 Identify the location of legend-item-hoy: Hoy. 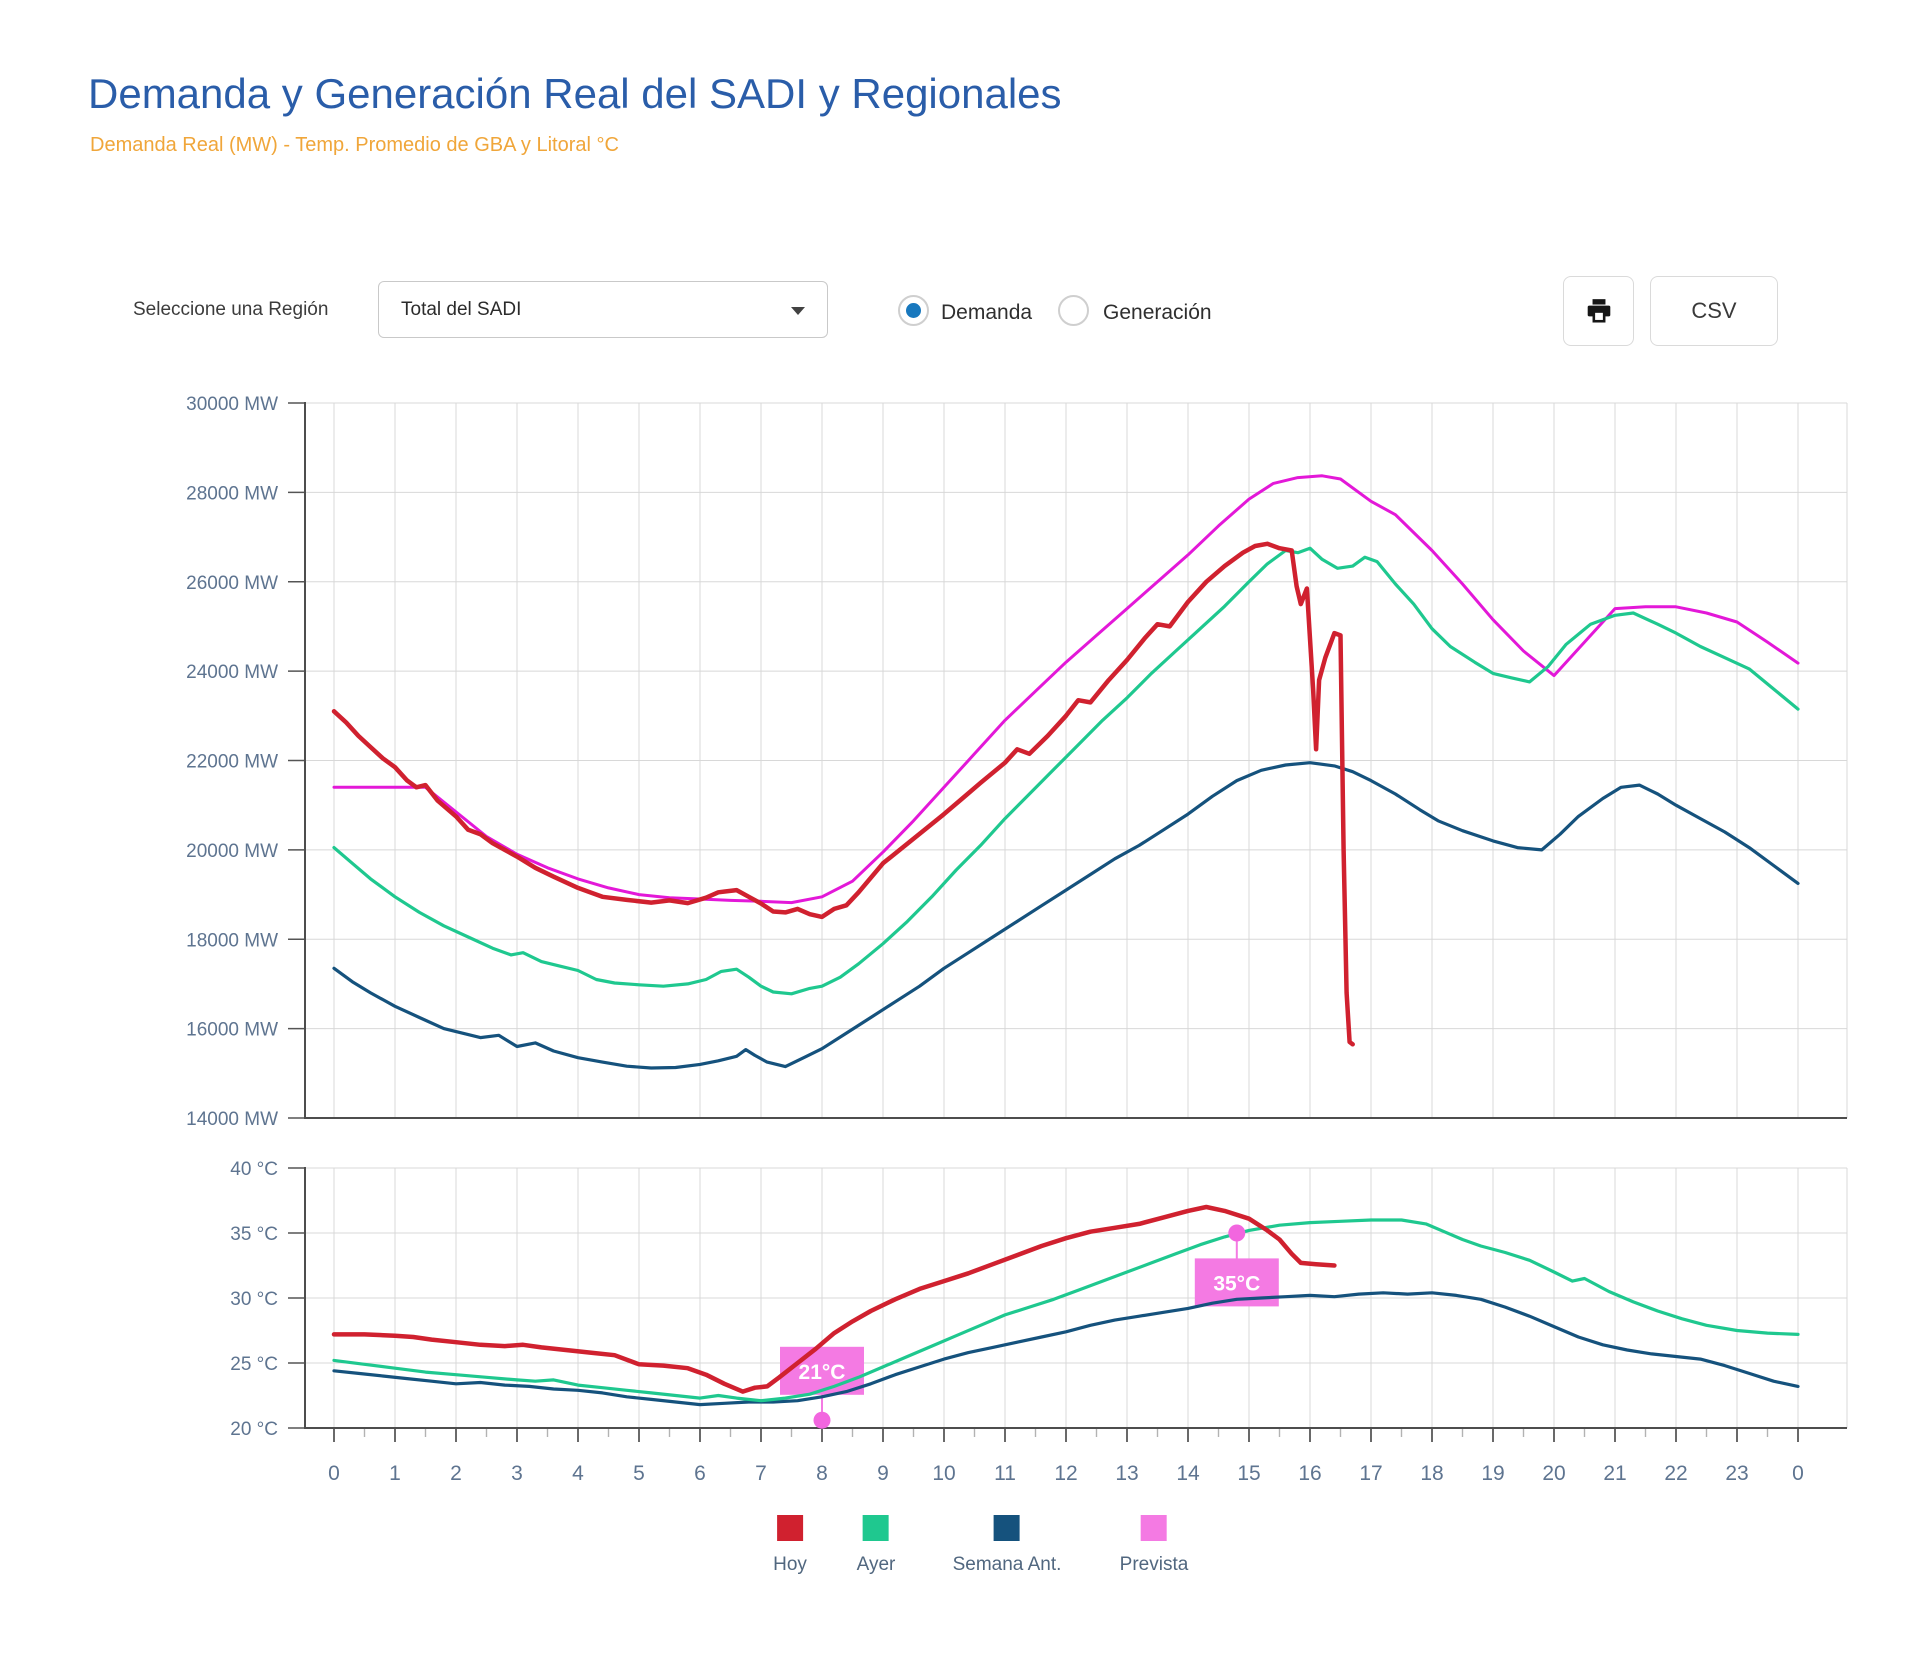
(790, 1545).